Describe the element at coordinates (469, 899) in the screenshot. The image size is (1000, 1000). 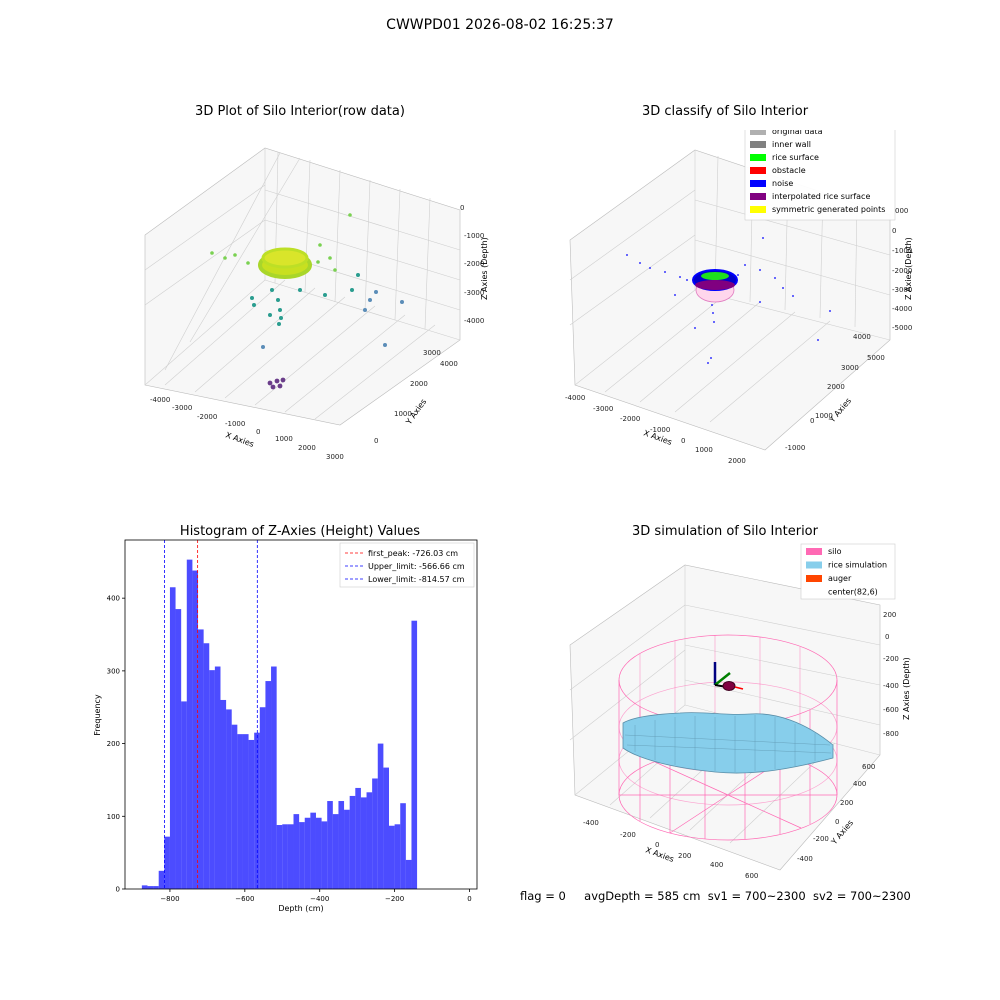
I see `x-tick-label: 0` at that location.